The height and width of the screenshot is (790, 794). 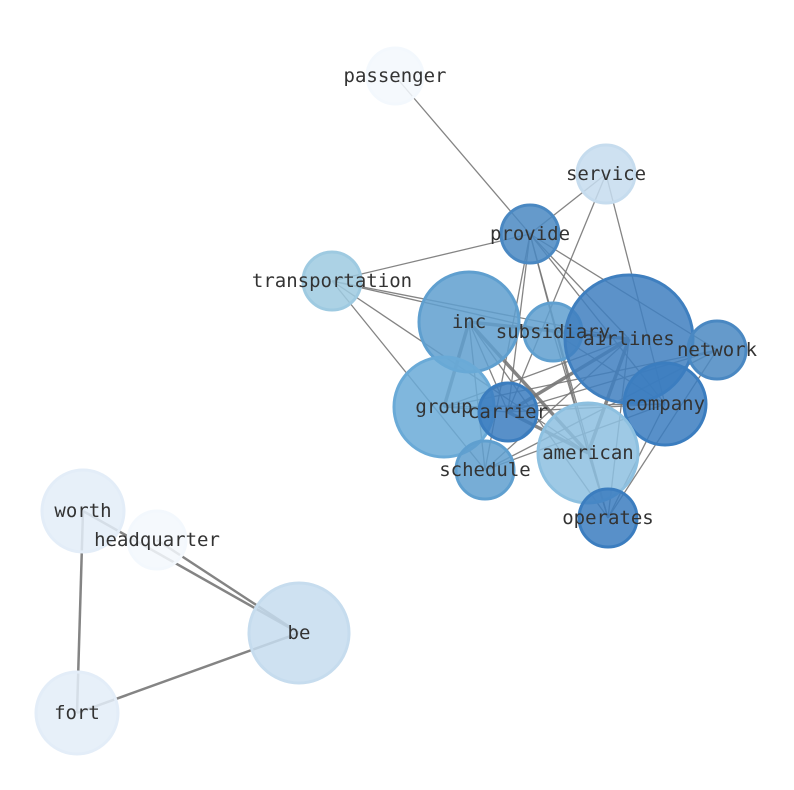 I want to click on node-label-worth: worth, so click(x=82, y=511).